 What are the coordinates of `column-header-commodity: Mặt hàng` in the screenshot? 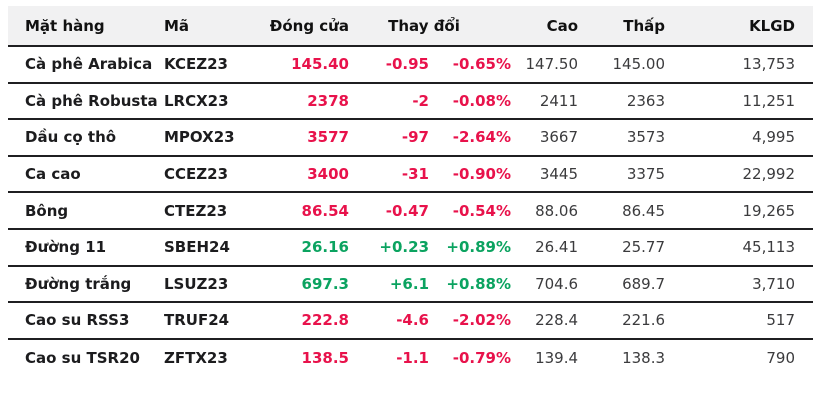 It's located at (83, 26).